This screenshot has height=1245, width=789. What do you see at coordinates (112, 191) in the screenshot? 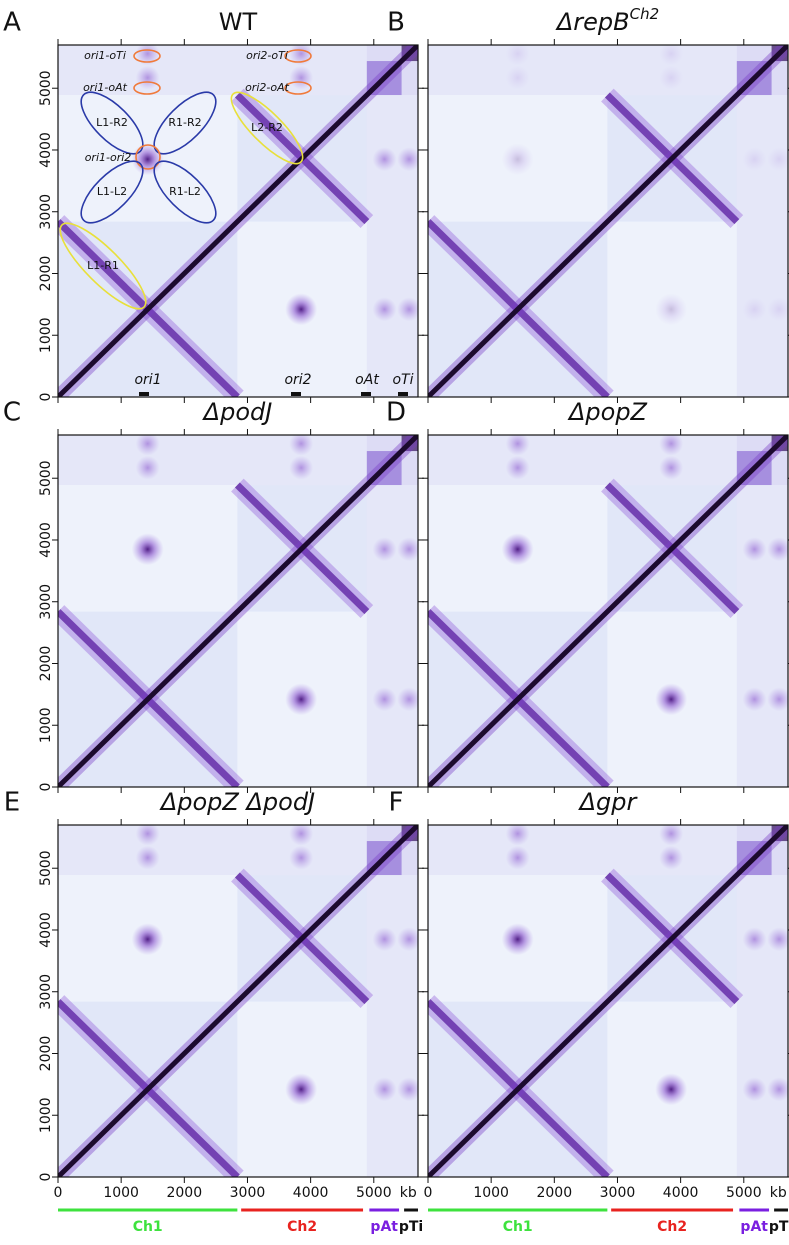
I see `annotation-label: L1-L2` at bounding box center [112, 191].